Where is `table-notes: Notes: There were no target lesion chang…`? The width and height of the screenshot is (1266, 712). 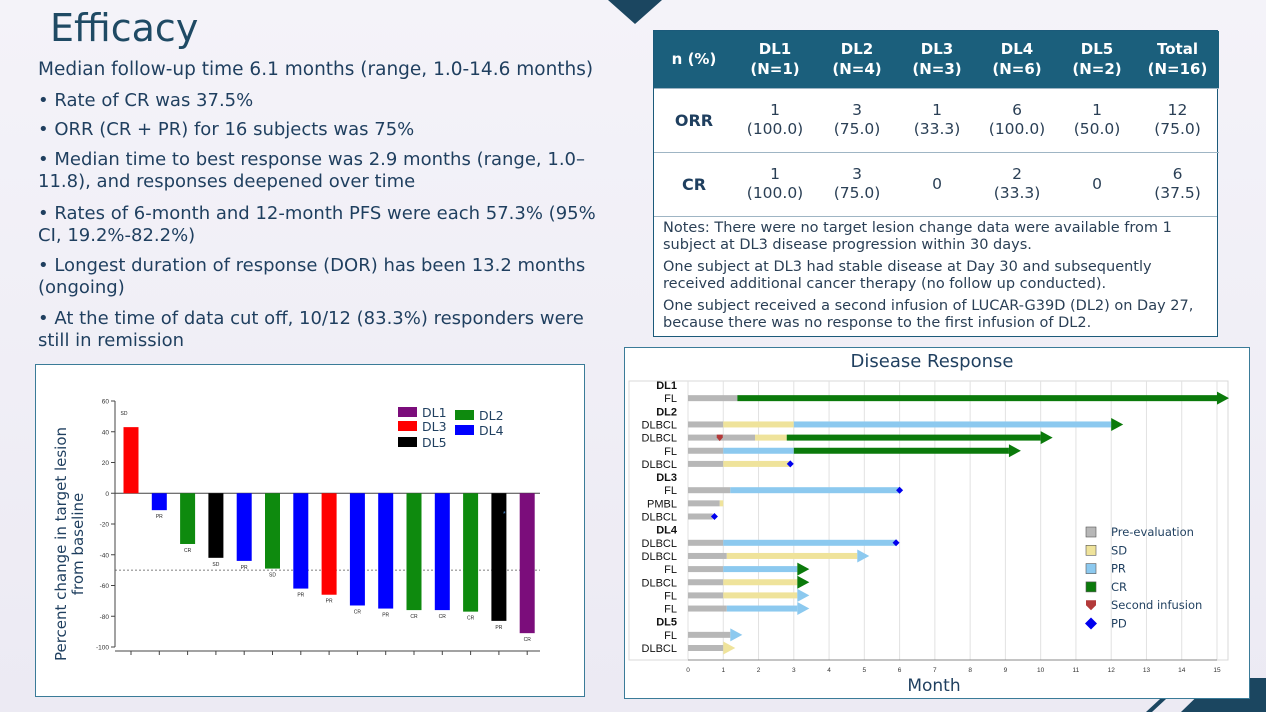
table-notes: Notes: There were no target lesion chang… is located at coordinates (935, 276).